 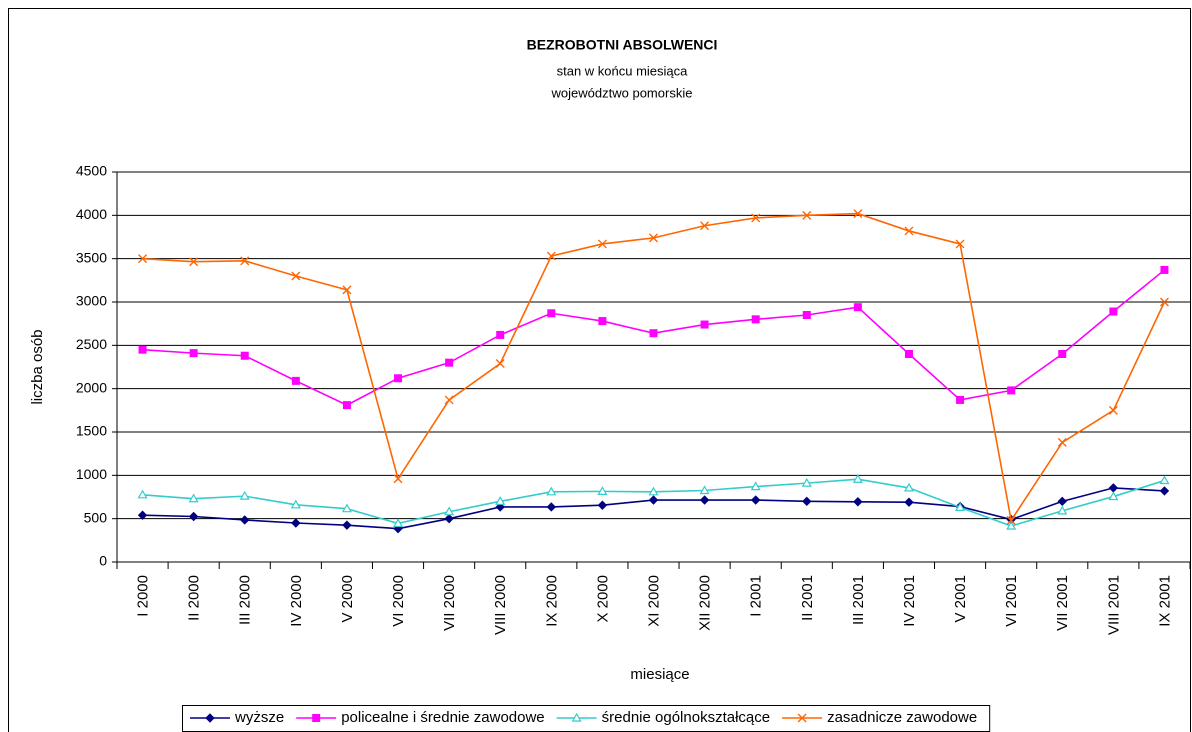 What do you see at coordinates (602, 599) in the screenshot?
I see `x-tick-label: X 2000` at bounding box center [602, 599].